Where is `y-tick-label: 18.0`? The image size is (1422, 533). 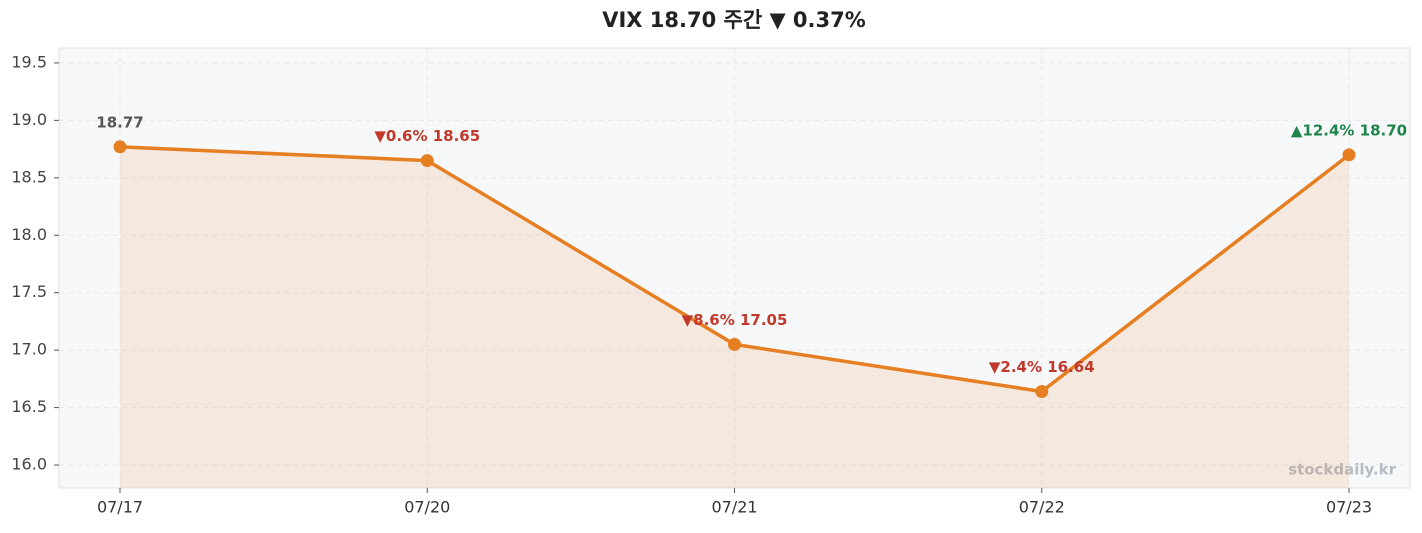
y-tick-label: 18.0 is located at coordinates (29, 234).